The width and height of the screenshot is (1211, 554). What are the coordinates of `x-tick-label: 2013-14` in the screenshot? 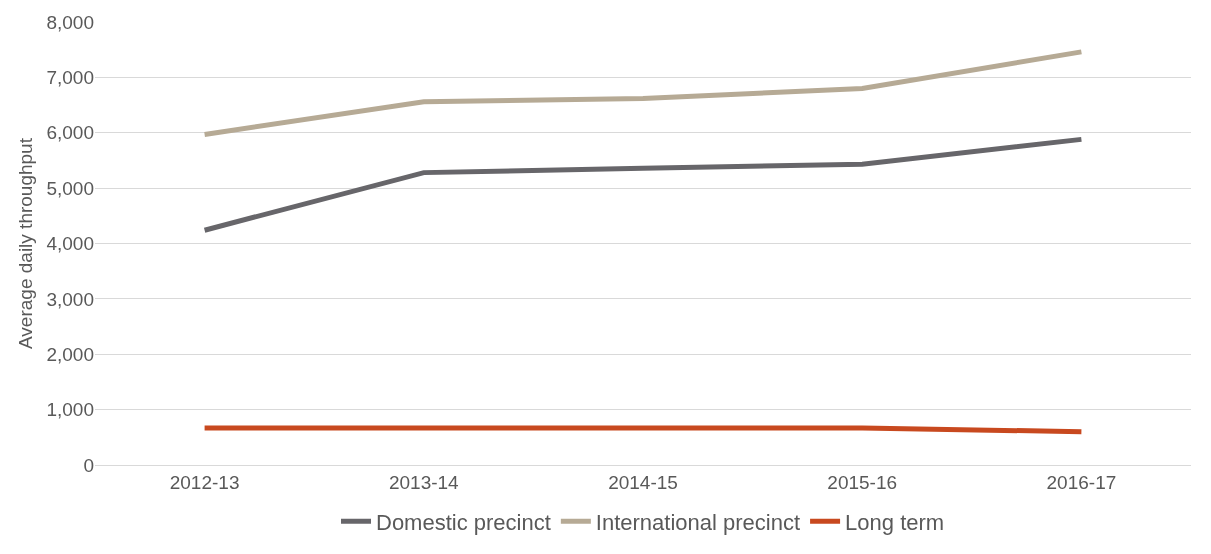 It's located at (424, 482).